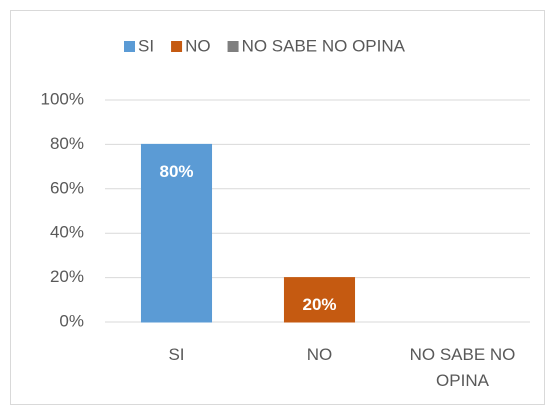 This screenshot has width=549, height=406. Describe the element at coordinates (67, 143) in the screenshot. I see `y-tick-label: 80%` at that location.